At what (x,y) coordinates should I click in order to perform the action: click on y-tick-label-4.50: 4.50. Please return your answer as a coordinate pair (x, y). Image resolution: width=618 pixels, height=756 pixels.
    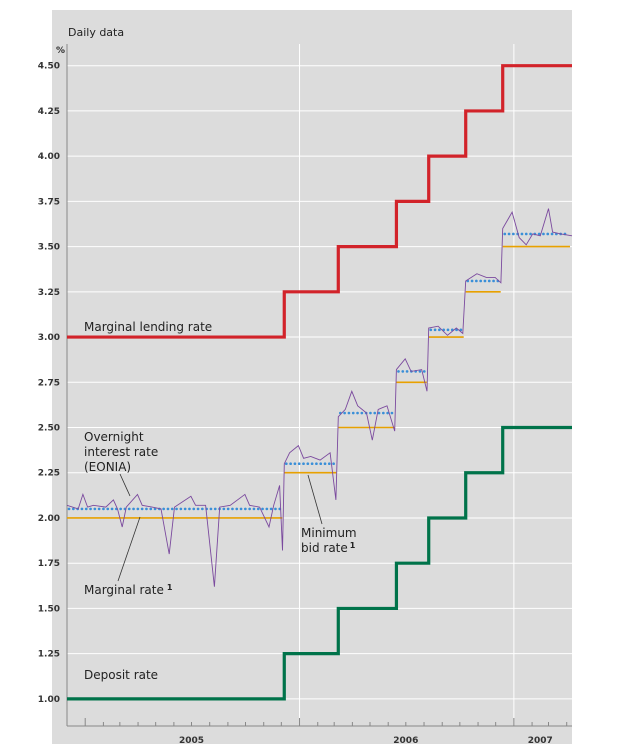
    Looking at the image, I should click on (49, 67).